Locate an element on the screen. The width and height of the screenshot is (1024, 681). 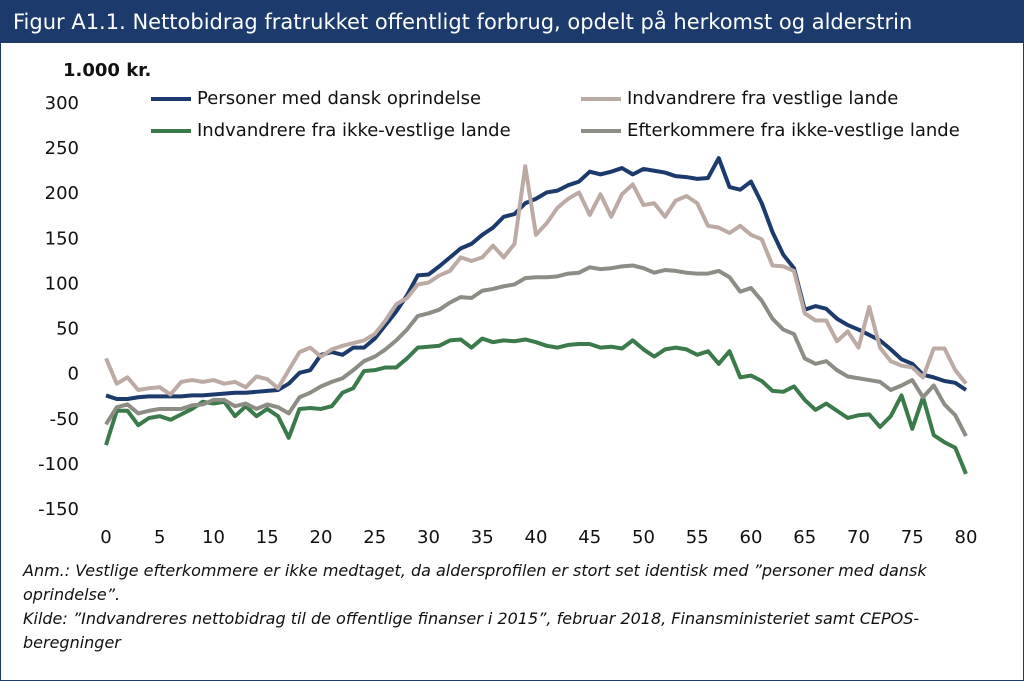
legend-label: Personer med dansk oprindelse is located at coordinates (339, 98).